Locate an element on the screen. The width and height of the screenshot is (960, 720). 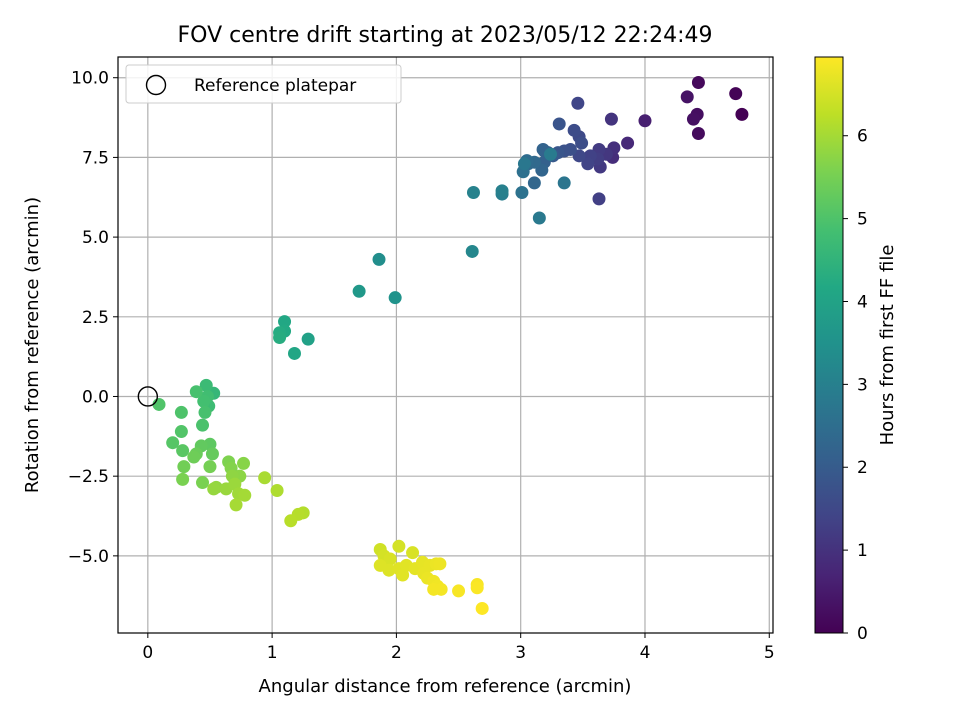
colorbar-tick-label: 0 is located at coordinates (862, 634).